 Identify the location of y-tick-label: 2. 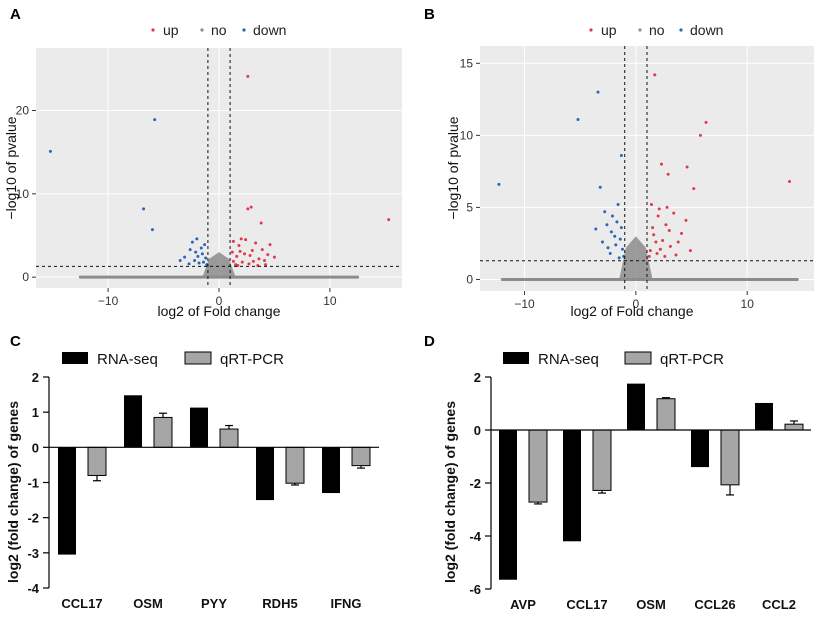
(35, 377).